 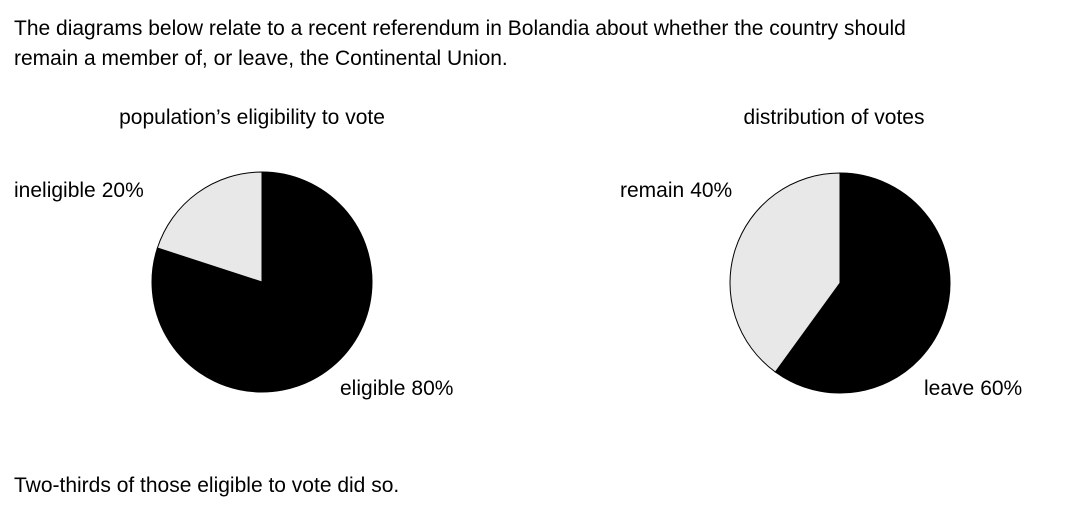 I want to click on slice-value: 80%, so click(x=432, y=388).